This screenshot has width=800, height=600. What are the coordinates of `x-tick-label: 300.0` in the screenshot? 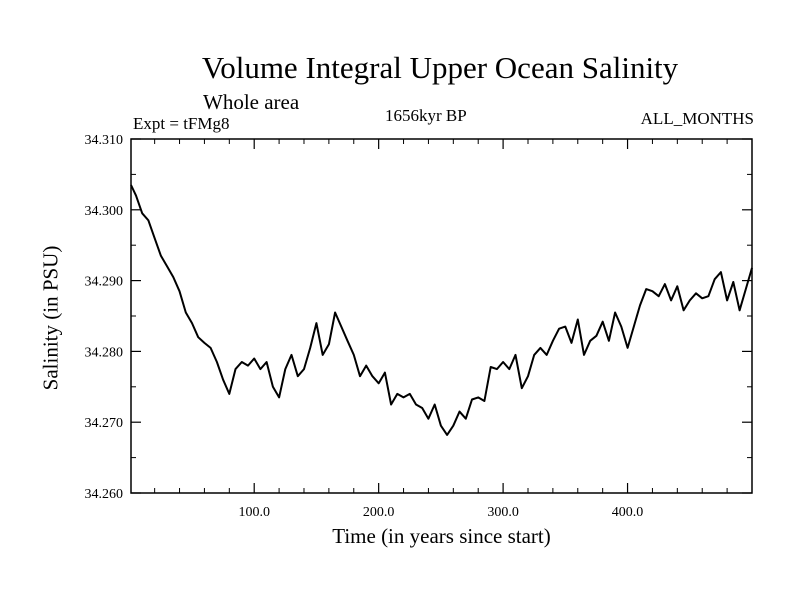 It's located at (503, 512).